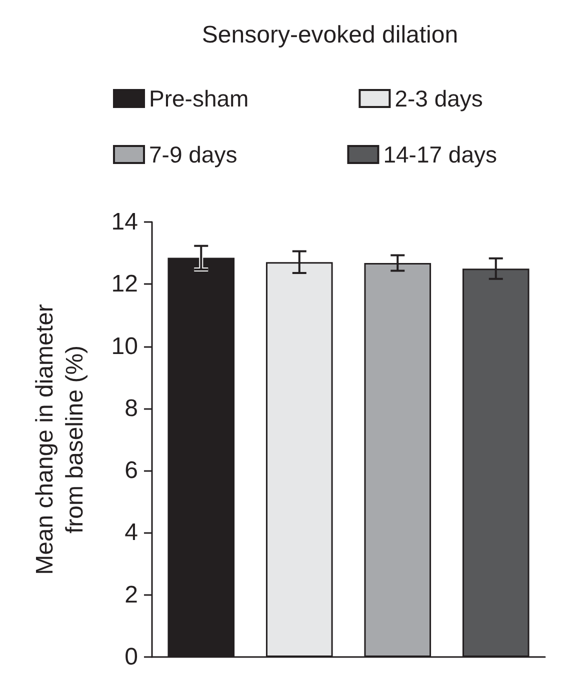  I want to click on legend-label: 2-3 days, so click(438, 99).